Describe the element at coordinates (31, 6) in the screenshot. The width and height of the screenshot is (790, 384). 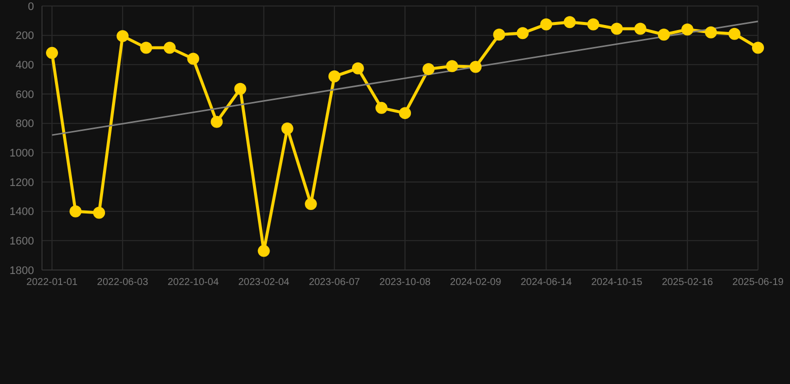
I see `y-tick-label: 0` at that location.